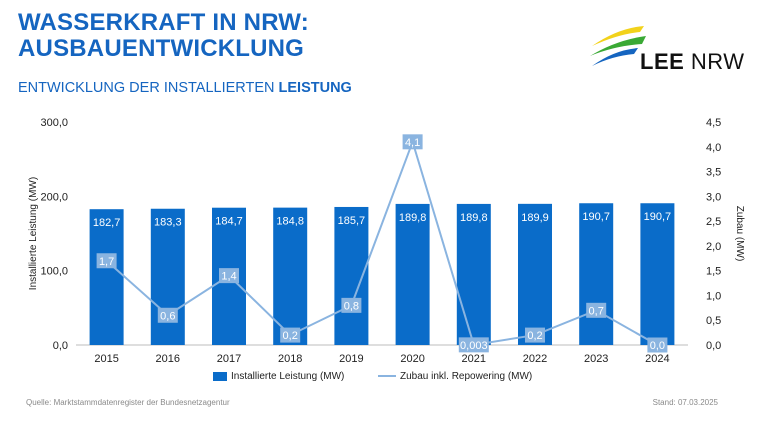 This screenshot has height=427, width=760. Describe the element at coordinates (148, 88) in the screenshot. I see `subtitle-prefix: ENTWICKLUNG DER INSTALLIERTEN` at that location.